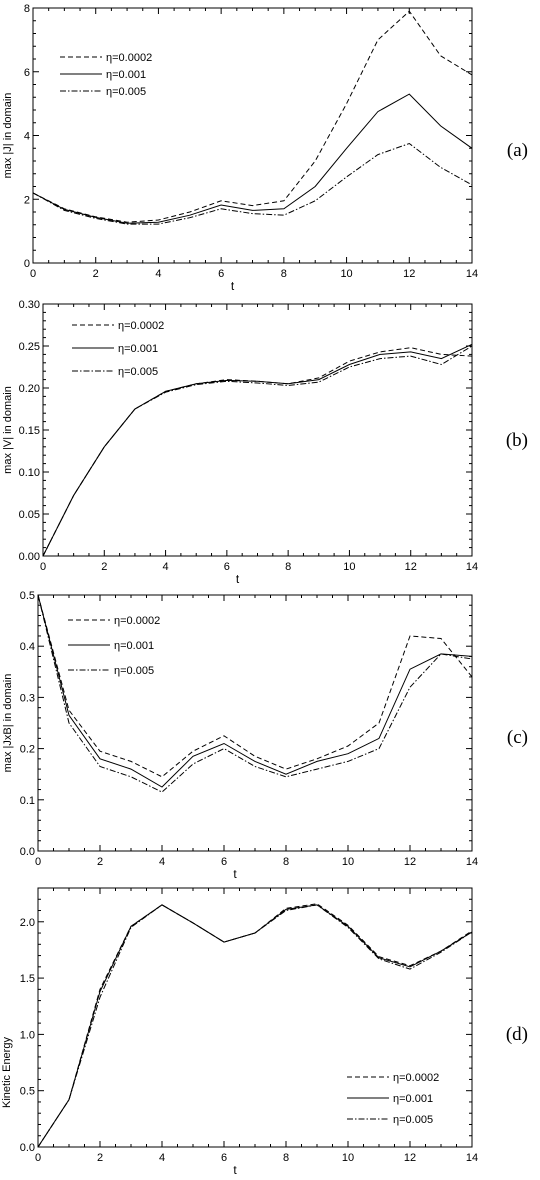  Describe the element at coordinates (27, 979) in the screenshot. I see `y-tick-label: 1.5` at that location.